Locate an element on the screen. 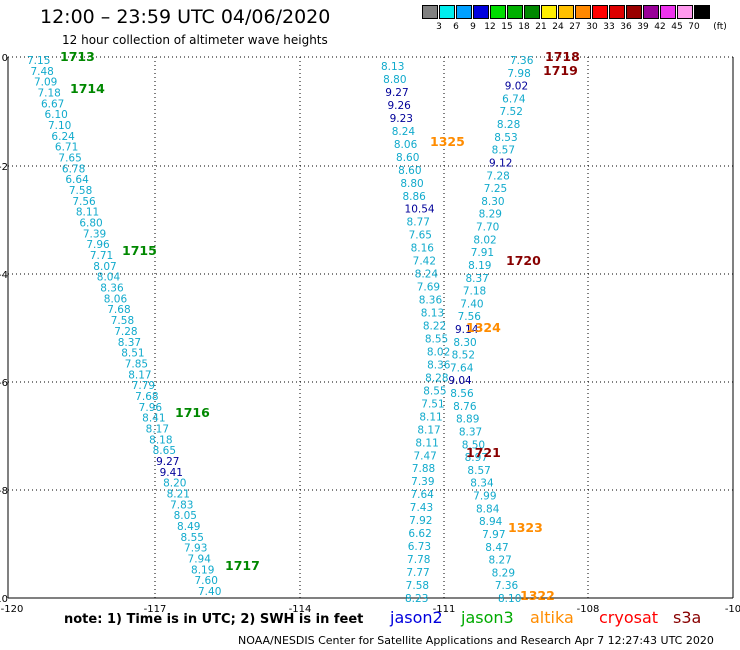  wave-height-value: 9.26 is located at coordinates (399, 106).